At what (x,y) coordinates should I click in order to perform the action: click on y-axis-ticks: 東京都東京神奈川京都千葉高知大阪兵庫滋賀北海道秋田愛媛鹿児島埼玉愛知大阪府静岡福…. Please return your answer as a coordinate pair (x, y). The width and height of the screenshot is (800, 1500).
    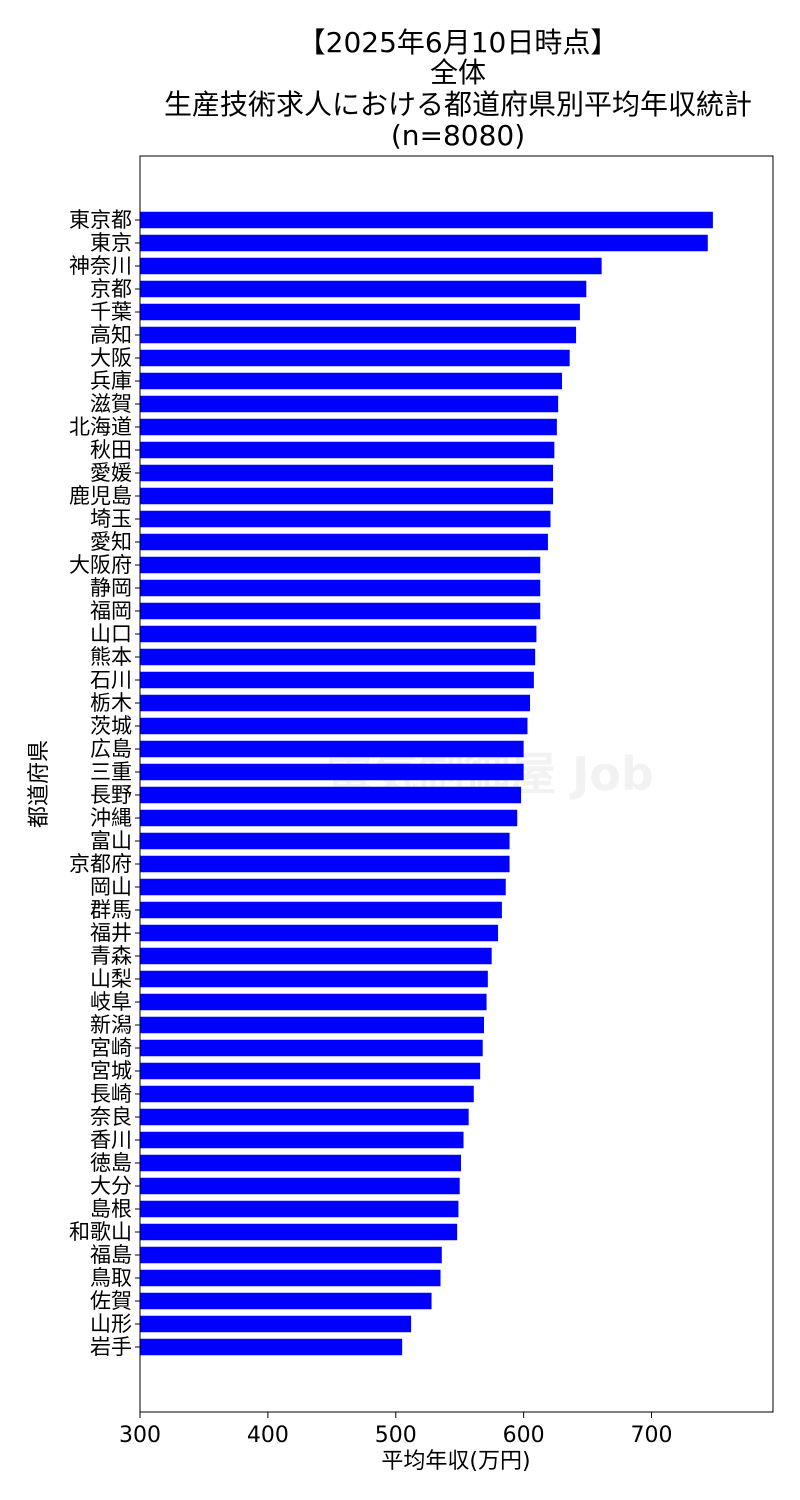
    Looking at the image, I should click on (104, 783).